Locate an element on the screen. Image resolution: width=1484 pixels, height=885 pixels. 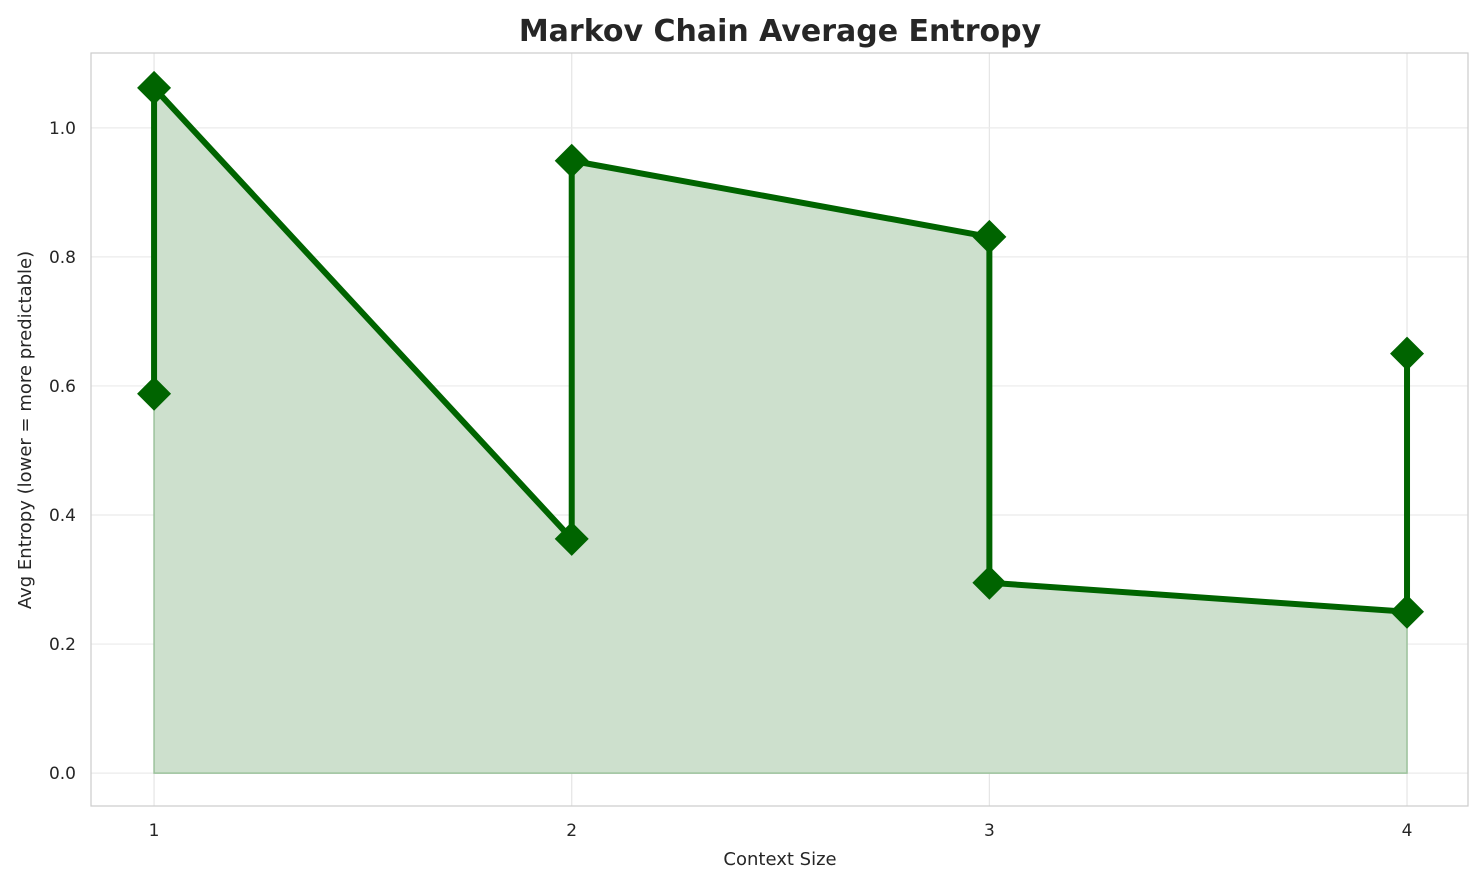
y-tick-label: 0.4 is located at coordinates (62, 516).